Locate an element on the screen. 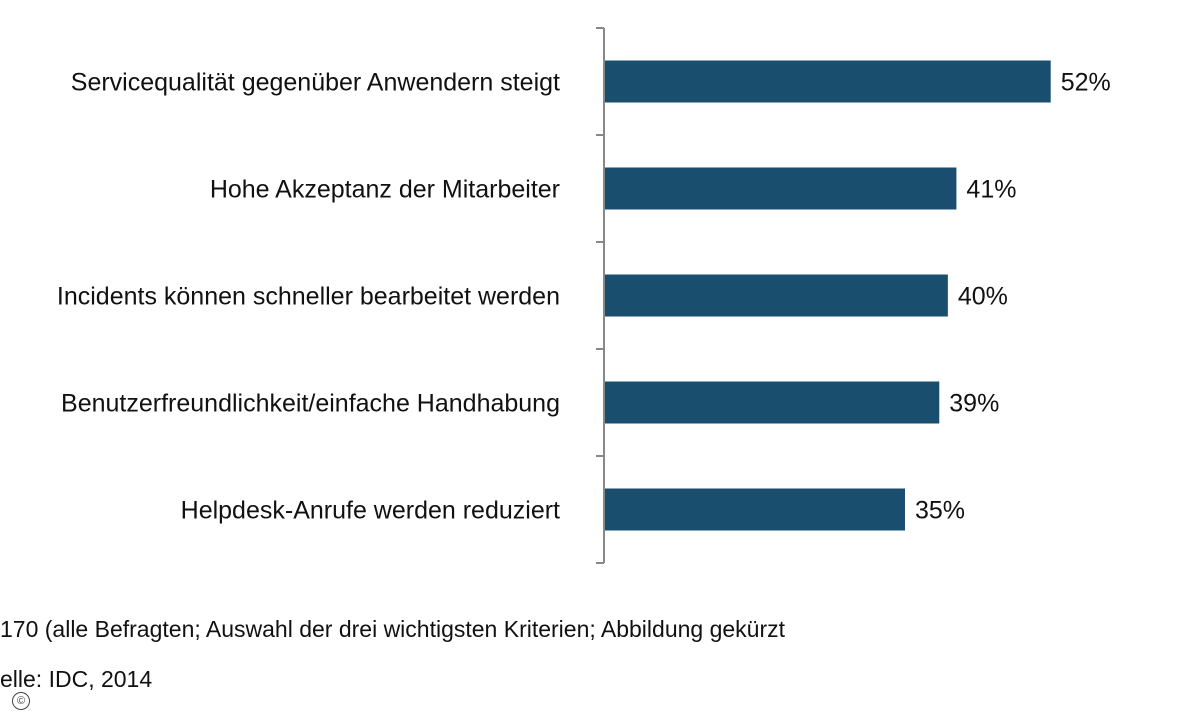 This screenshot has height=720, width=1200. value-label: 52% is located at coordinates (1086, 83).